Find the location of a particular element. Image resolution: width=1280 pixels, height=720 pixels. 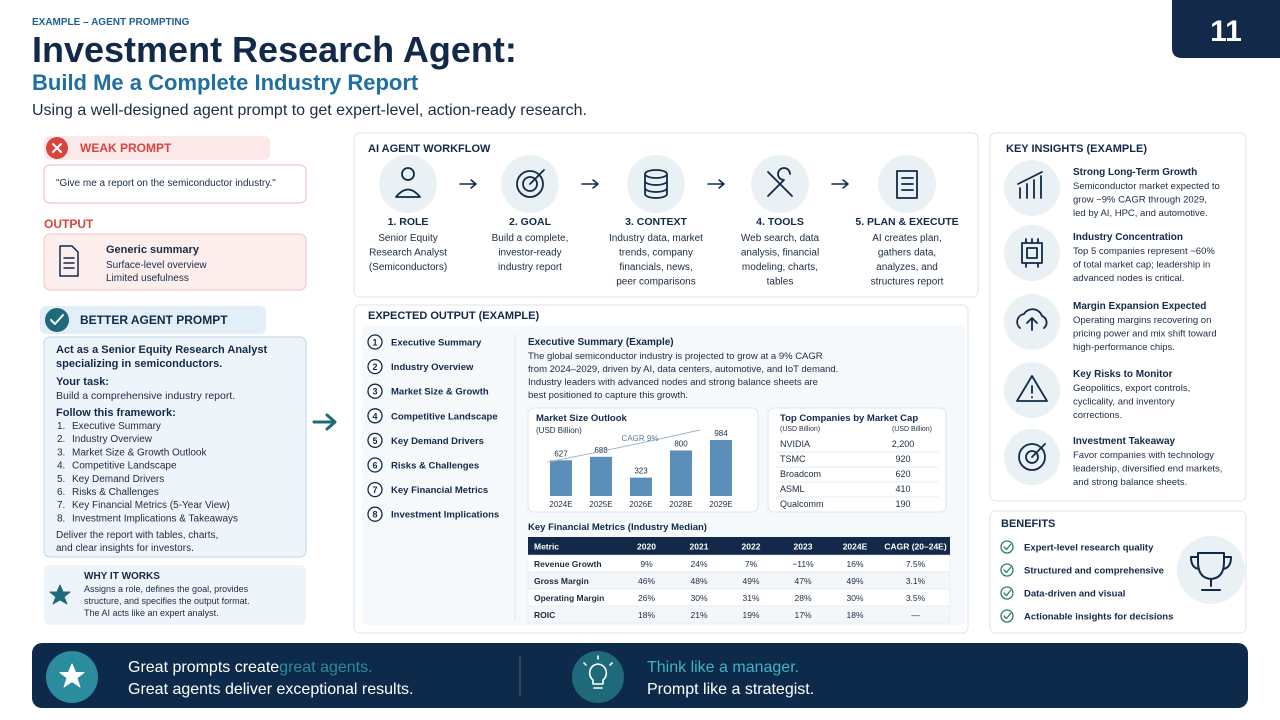

step-text: investor-ready is located at coordinates (529, 253).